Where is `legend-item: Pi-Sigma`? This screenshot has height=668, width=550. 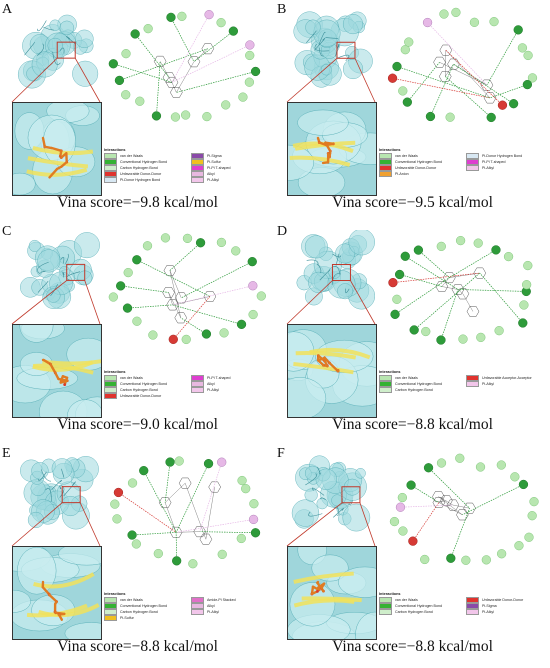 legend-item: Pi-Sigma is located at coordinates (506, 606).